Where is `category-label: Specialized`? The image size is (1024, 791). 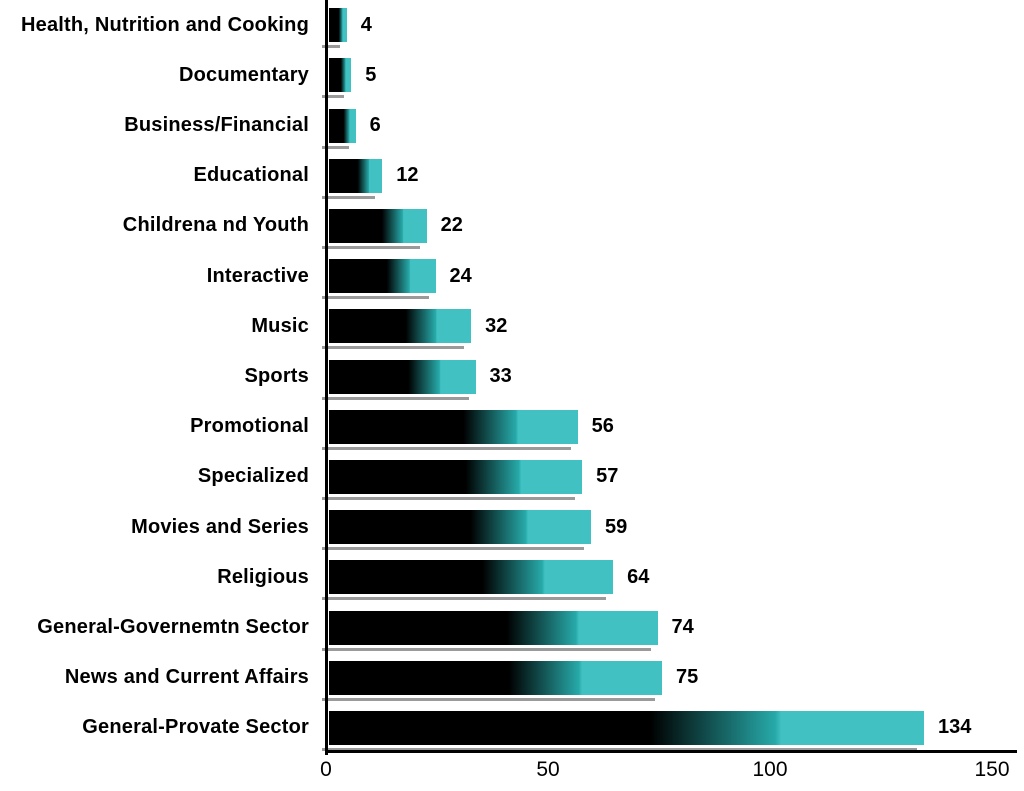
category-label: Specialized is located at coordinates (253, 476).